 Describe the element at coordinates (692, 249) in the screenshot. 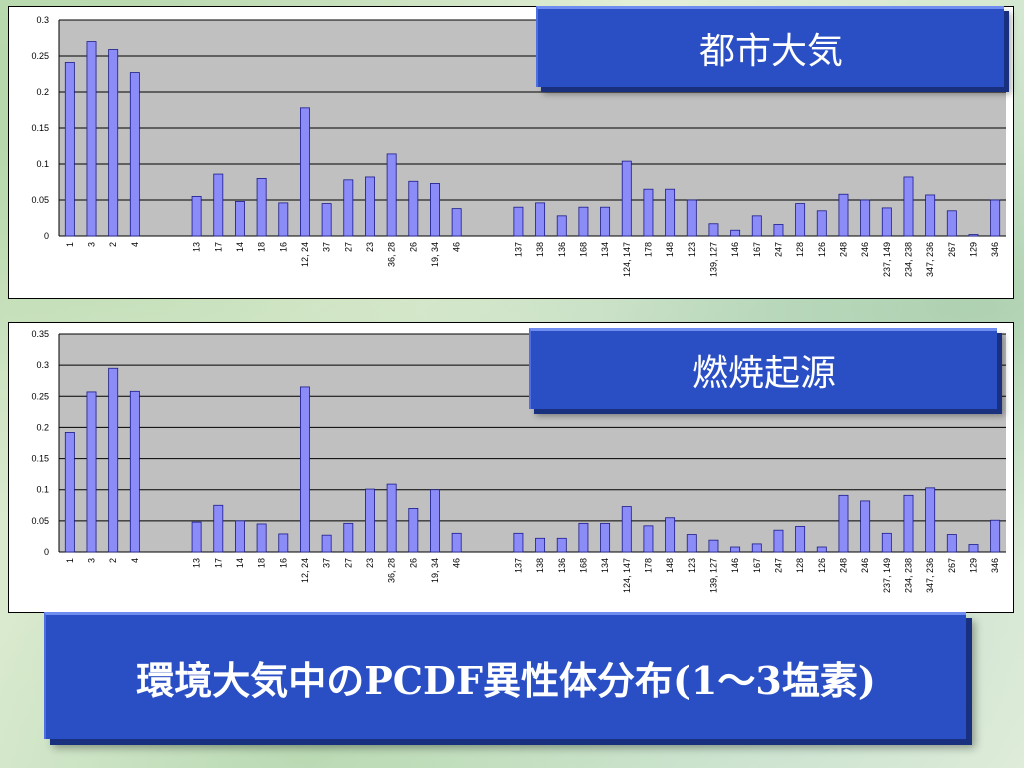

I see `x-tick-label: 123` at that location.